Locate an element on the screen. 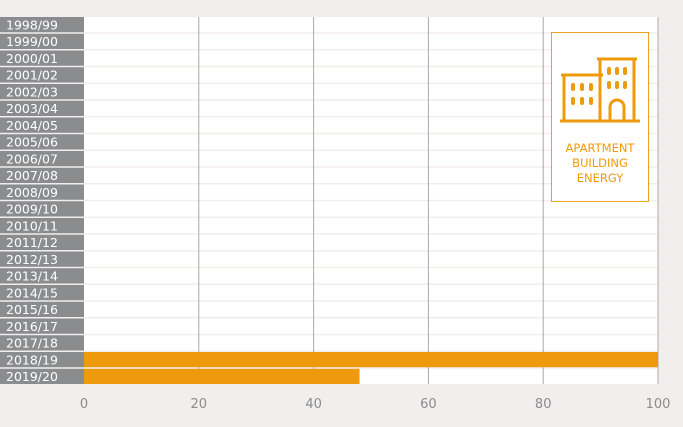 The image size is (683, 427). x-tick-label: 60 is located at coordinates (428, 404).